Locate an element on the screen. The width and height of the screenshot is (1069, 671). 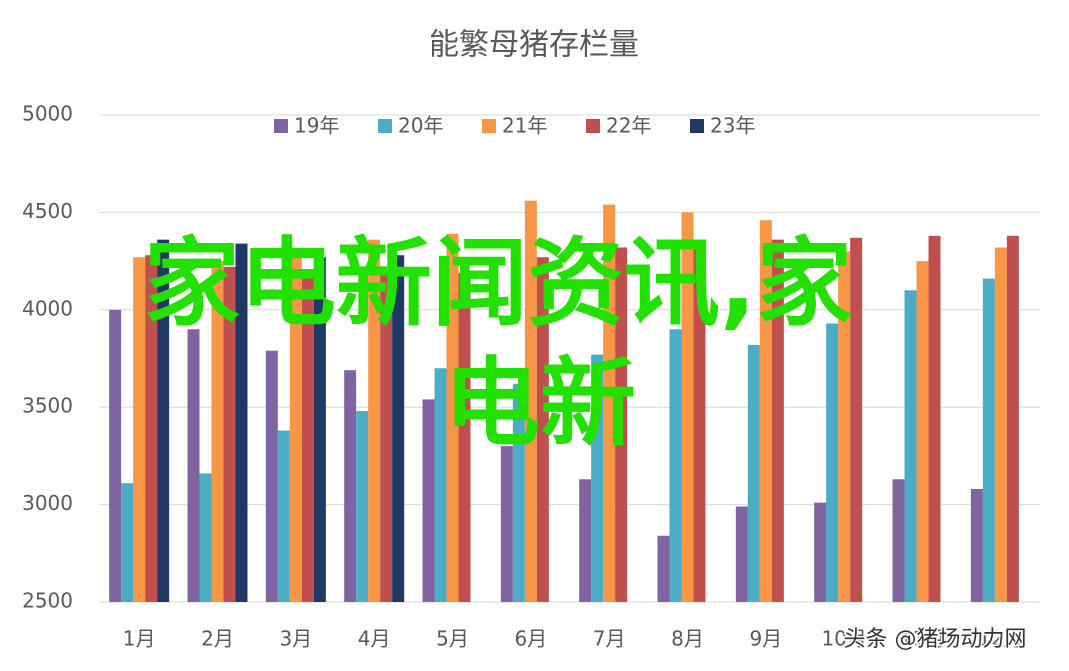
x-tick-label: 8月 is located at coordinates (687, 639).